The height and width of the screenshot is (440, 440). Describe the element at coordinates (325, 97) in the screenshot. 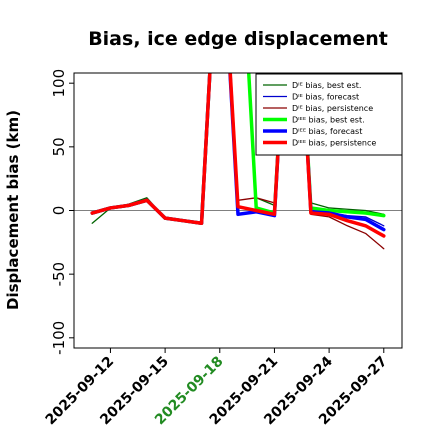

I see `legend-entry-label: Dᴵᴱ bias, forecast` at that location.